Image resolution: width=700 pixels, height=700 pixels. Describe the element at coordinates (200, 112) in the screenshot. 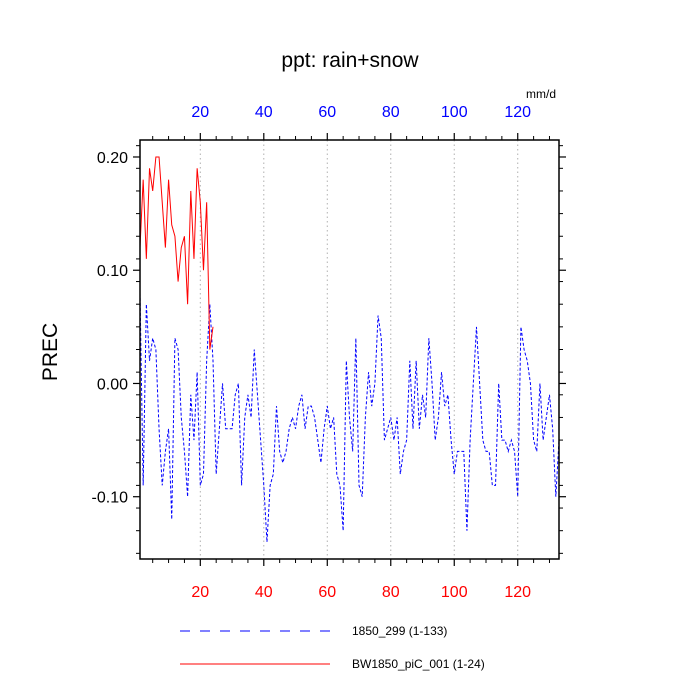

I see `x-tick-label-top: 20` at that location.